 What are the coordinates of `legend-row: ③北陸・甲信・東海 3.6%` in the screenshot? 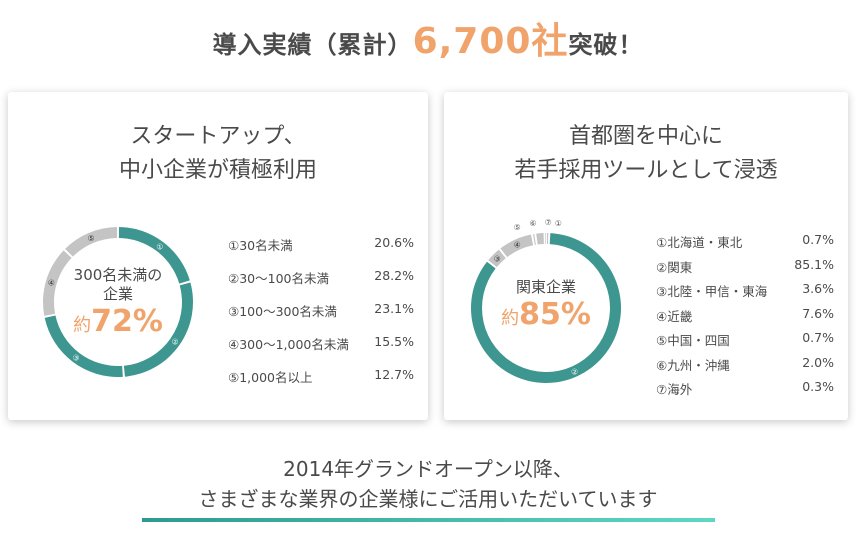 It's located at (745, 293).